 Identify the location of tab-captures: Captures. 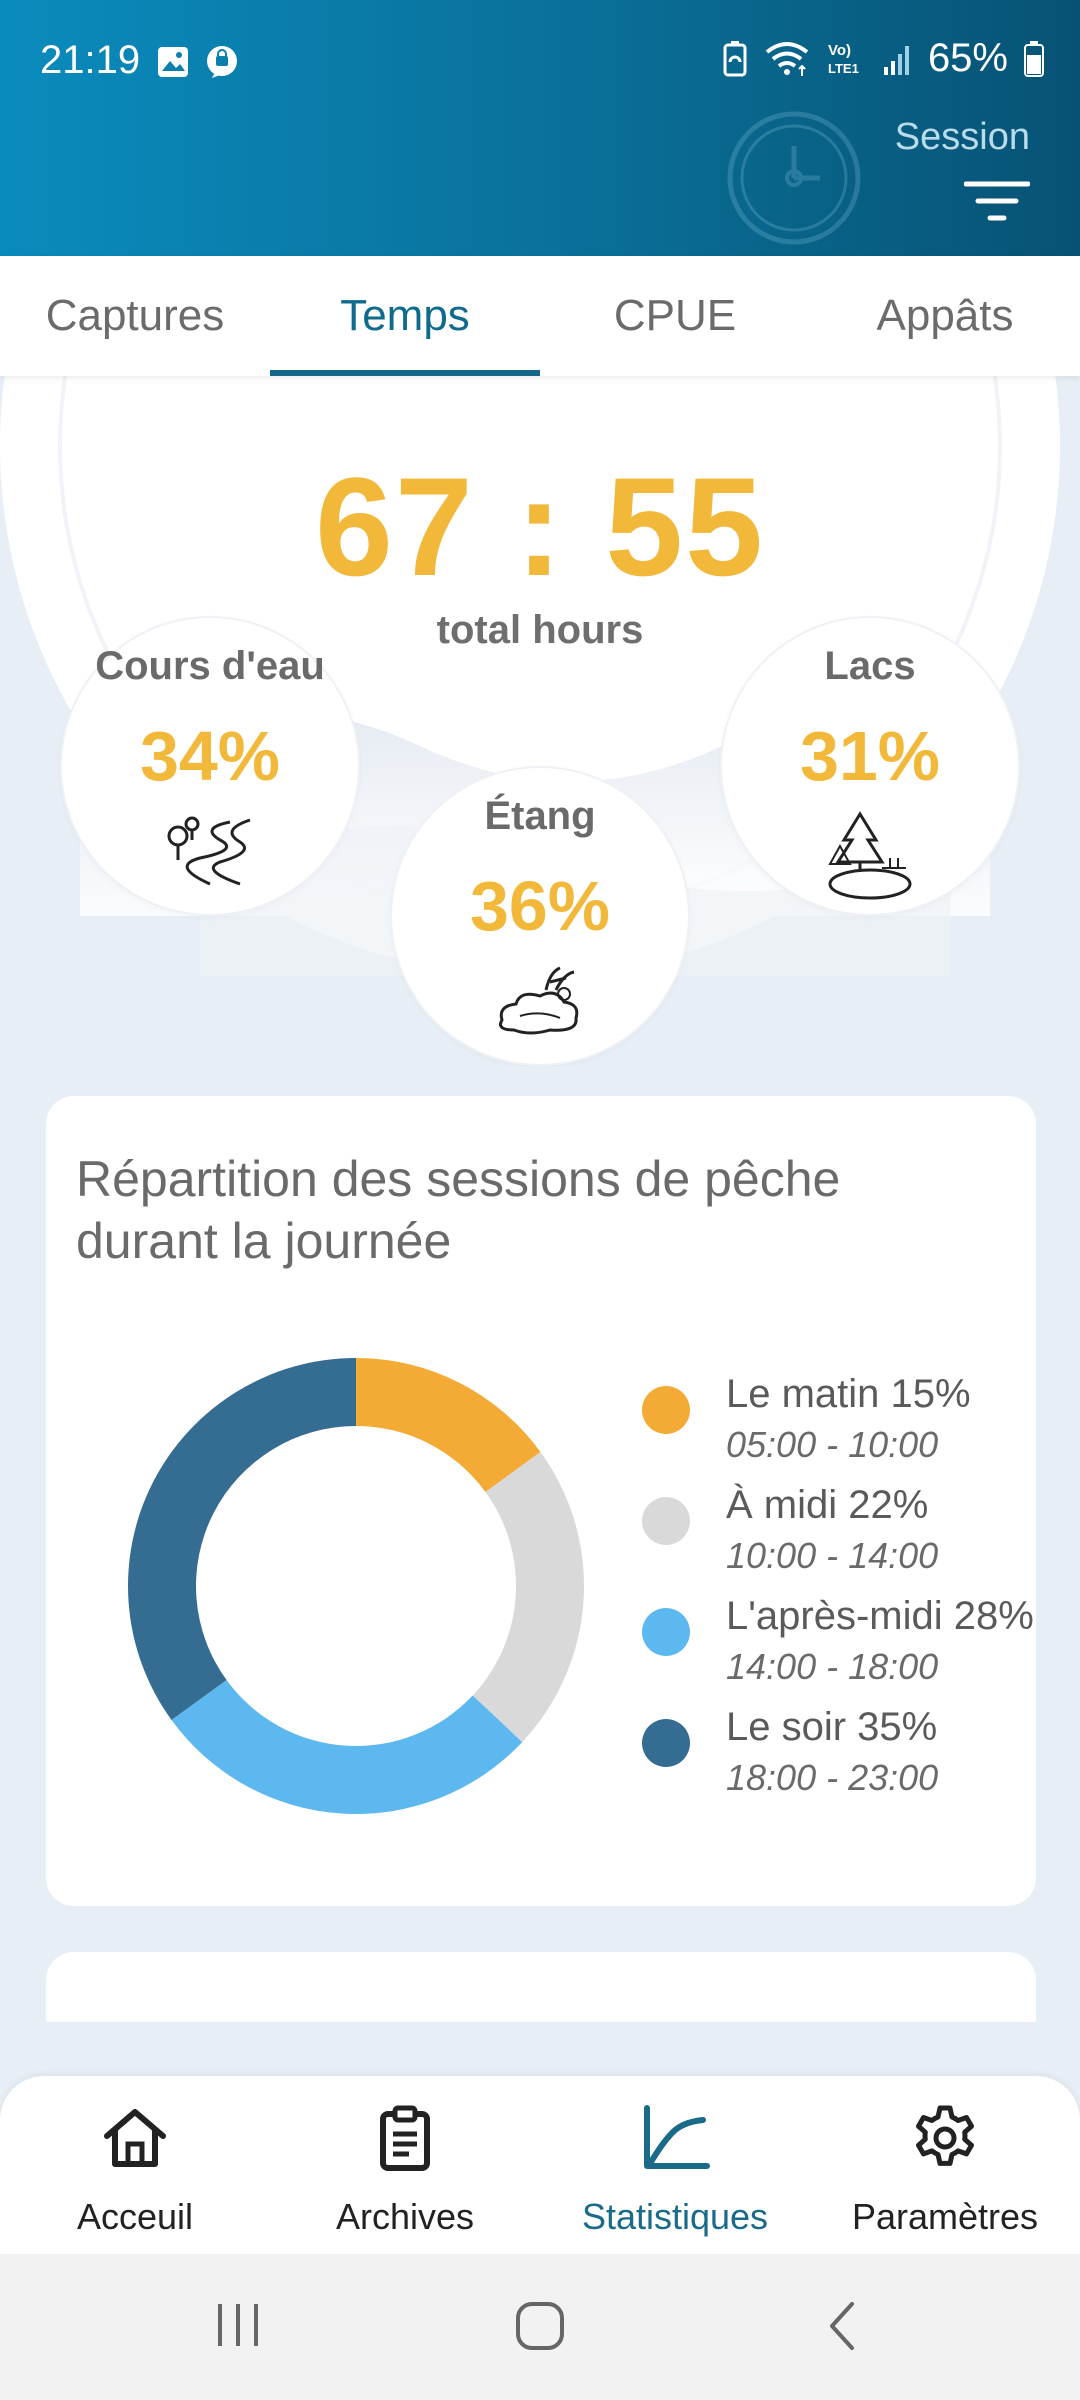
(135, 315).